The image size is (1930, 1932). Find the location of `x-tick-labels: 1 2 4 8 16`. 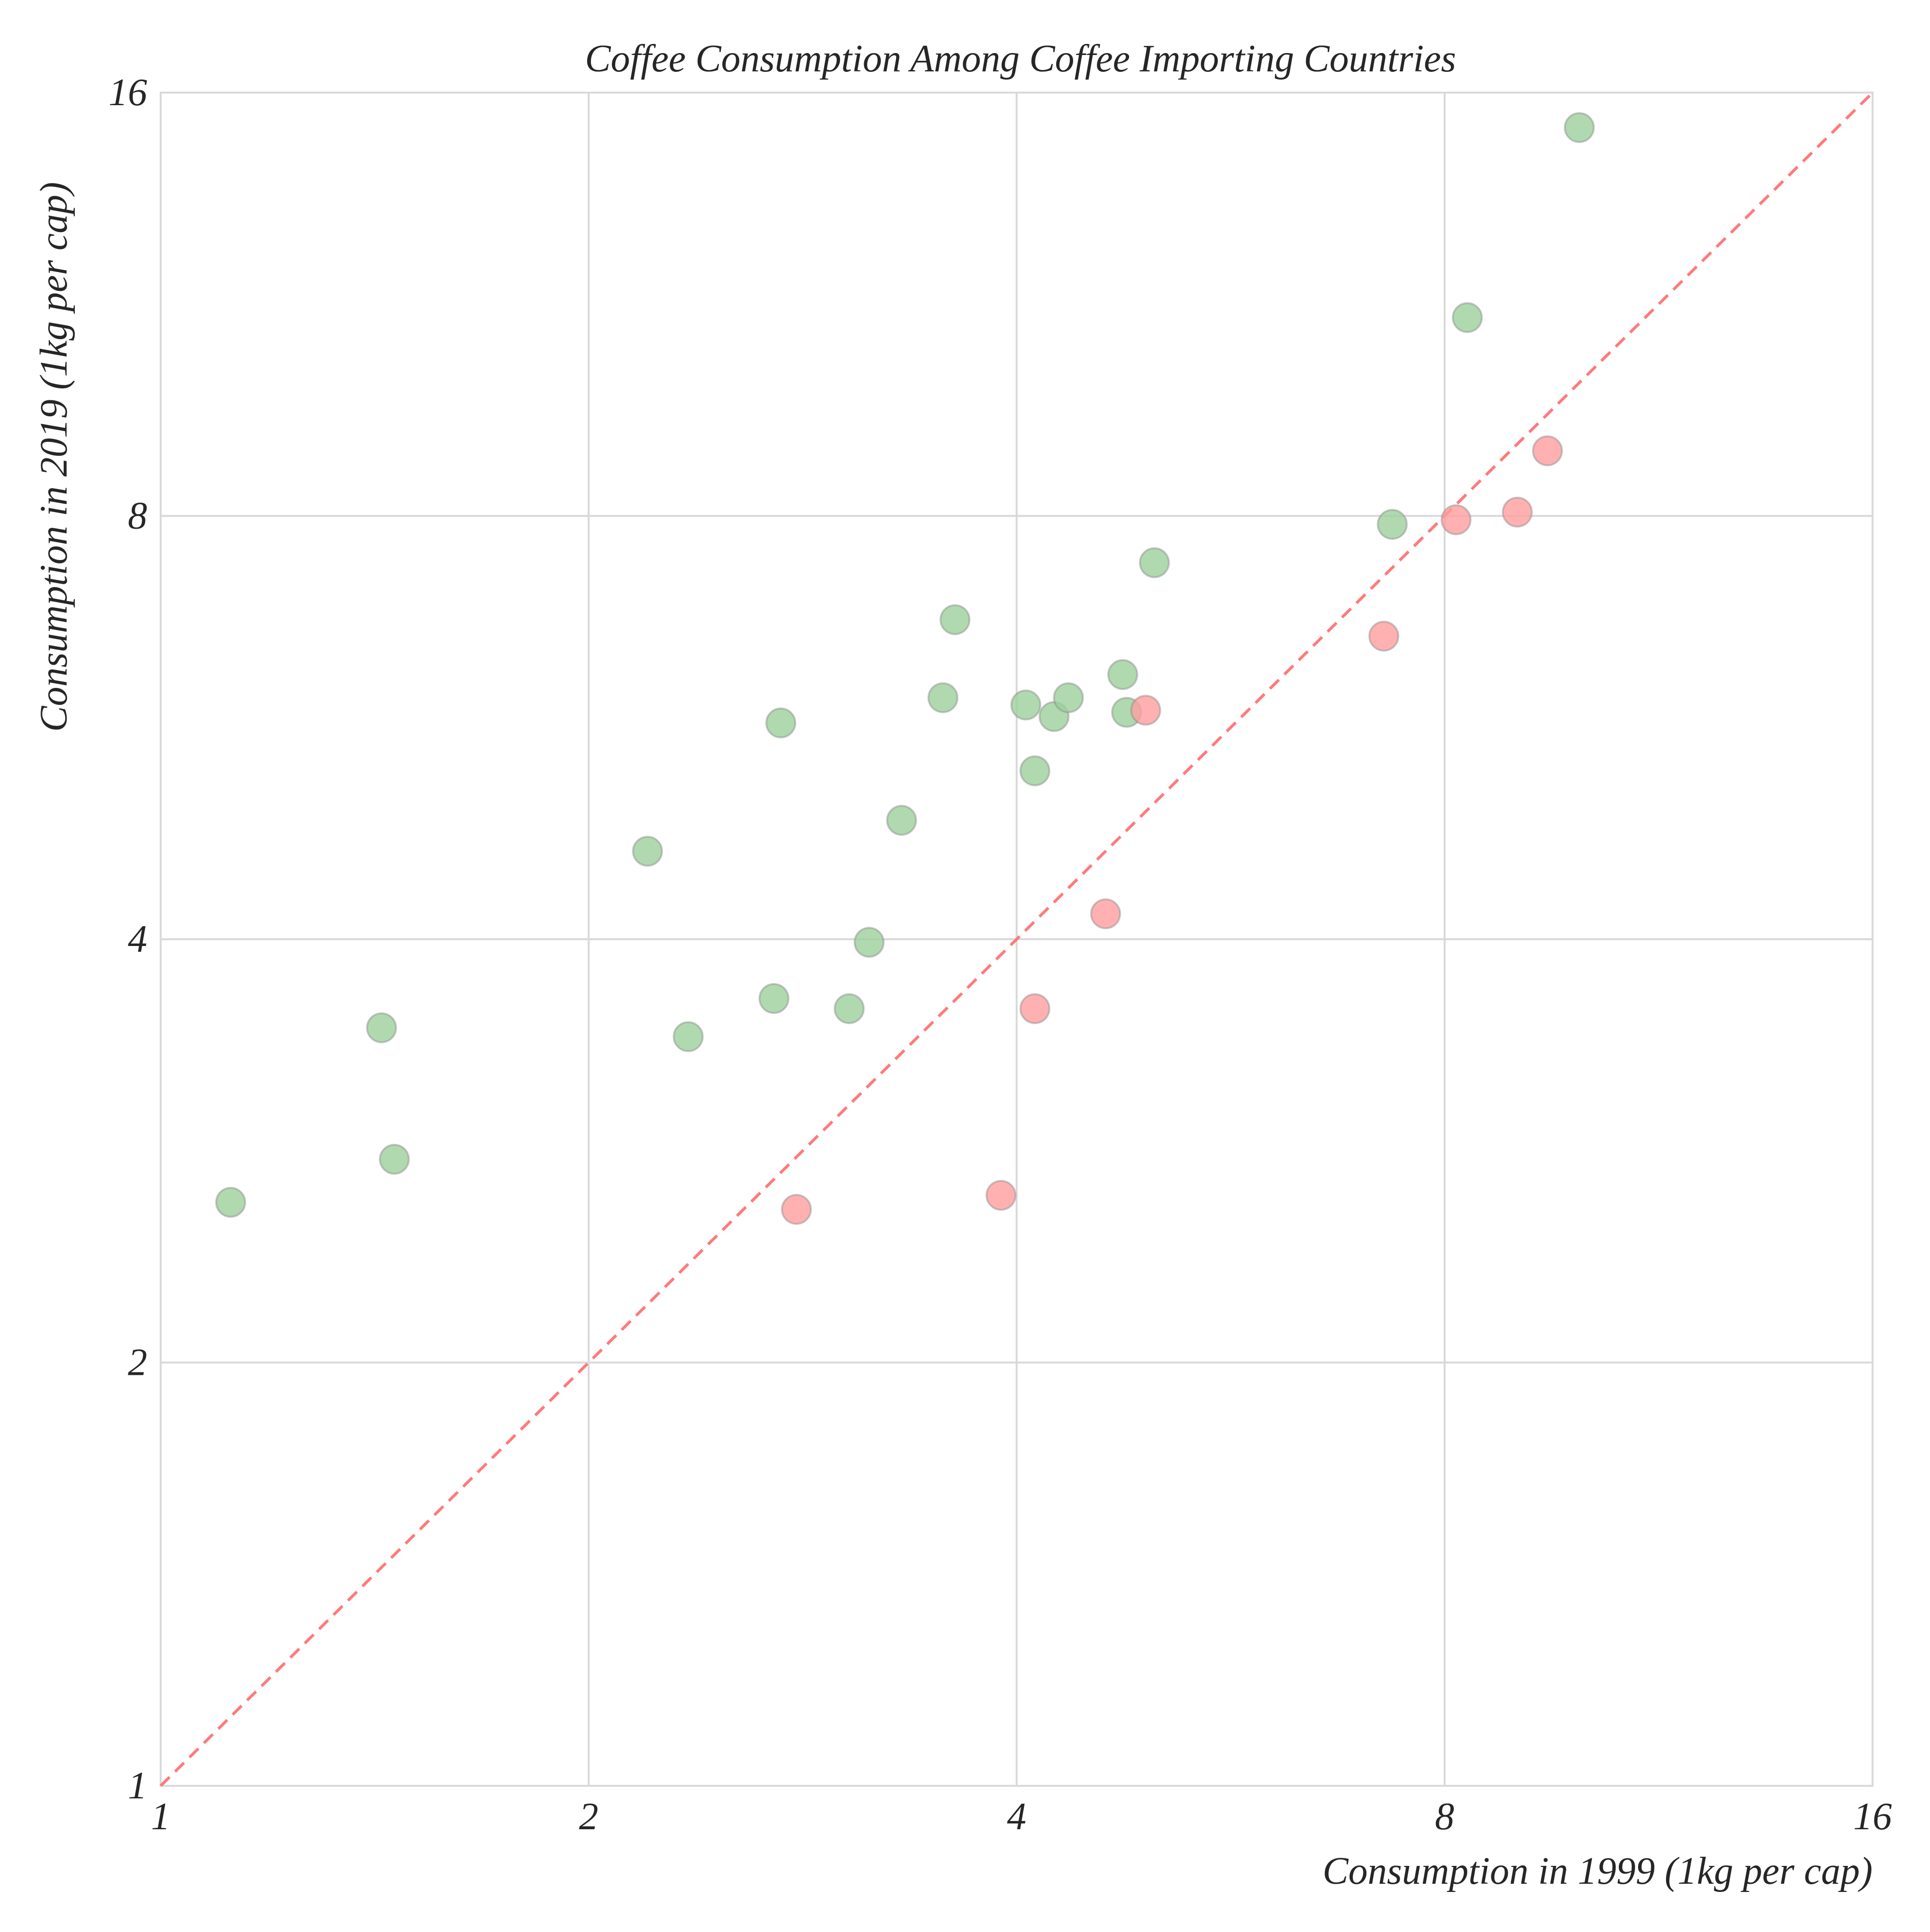

x-tick-labels: 1 2 4 8 16 is located at coordinates (1021, 1817).